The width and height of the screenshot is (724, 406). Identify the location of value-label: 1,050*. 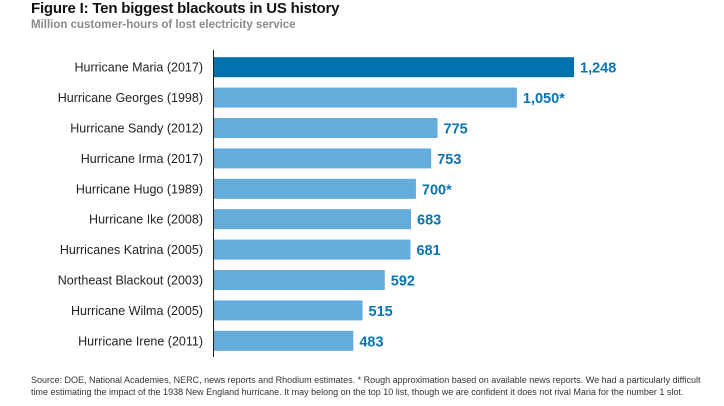
(544, 99).